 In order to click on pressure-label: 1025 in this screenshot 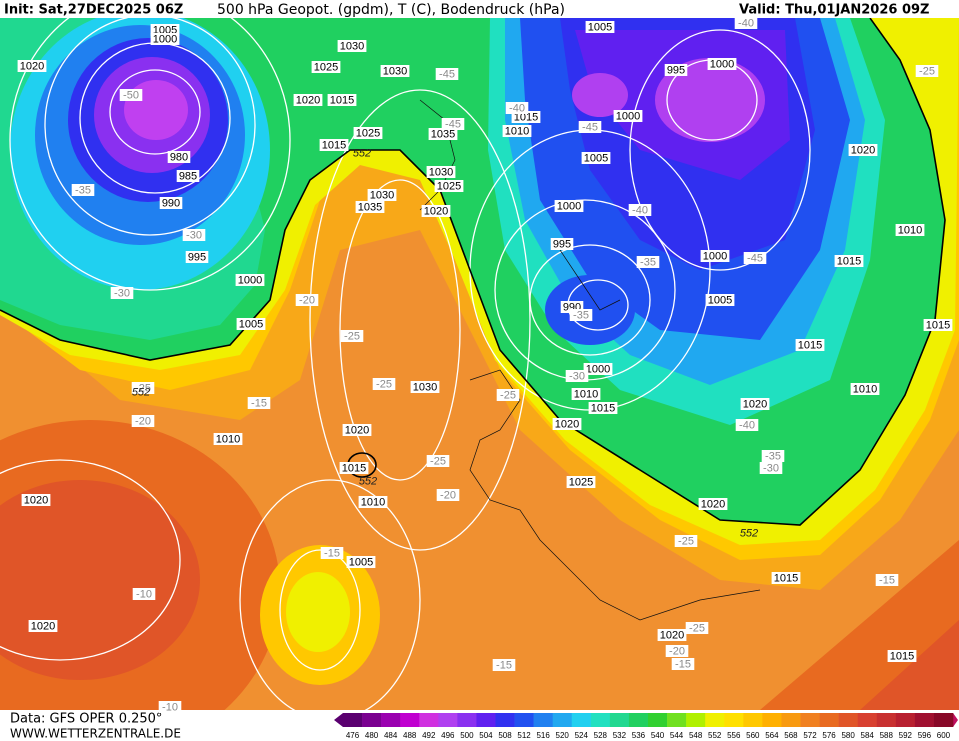, I will do `click(326, 67)`.